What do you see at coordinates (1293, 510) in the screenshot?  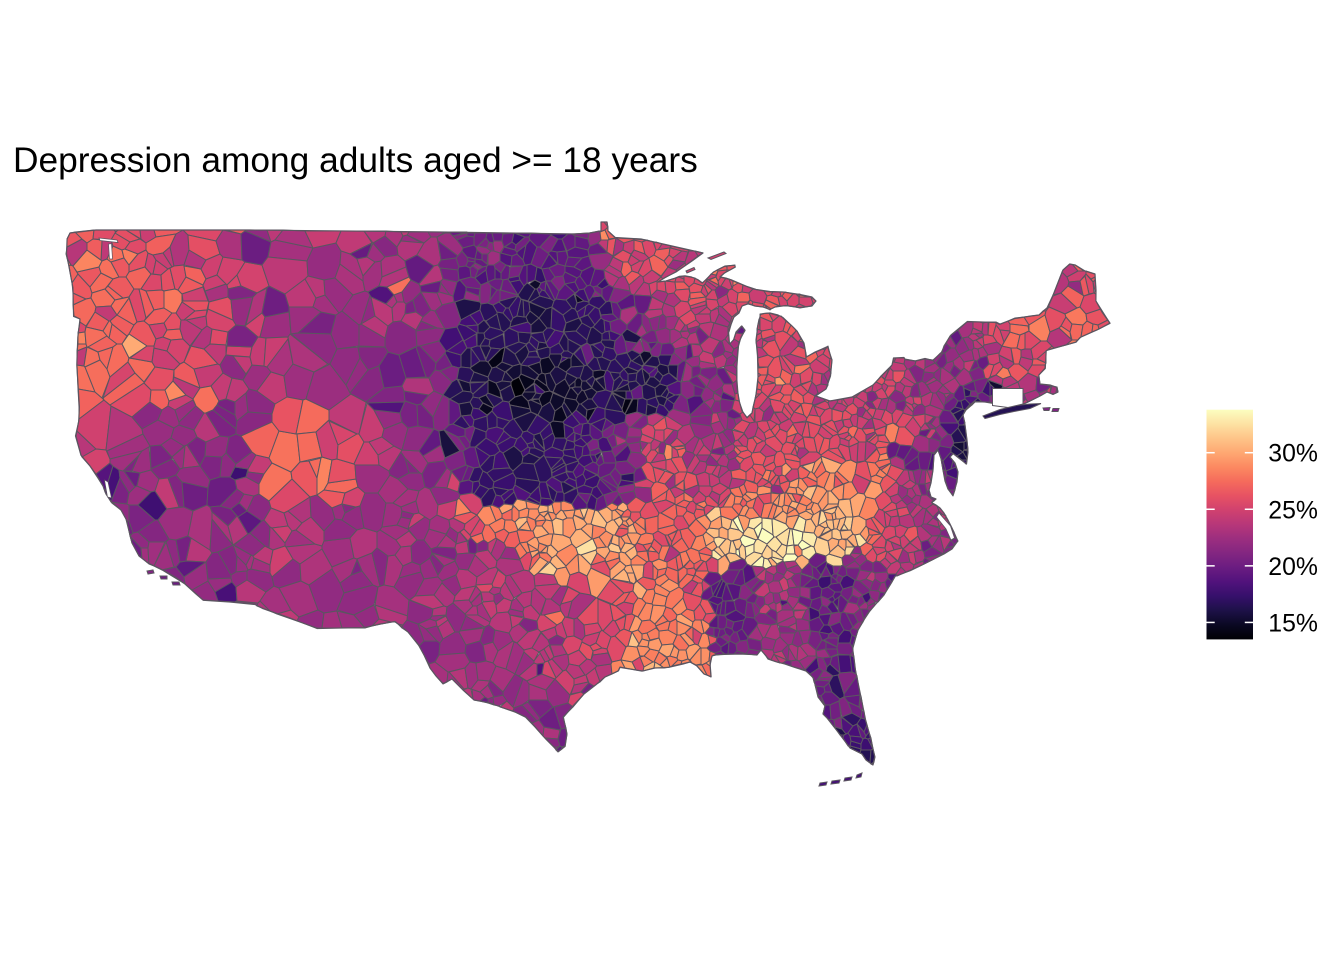 I see `svg-text: 25%` at bounding box center [1293, 510].